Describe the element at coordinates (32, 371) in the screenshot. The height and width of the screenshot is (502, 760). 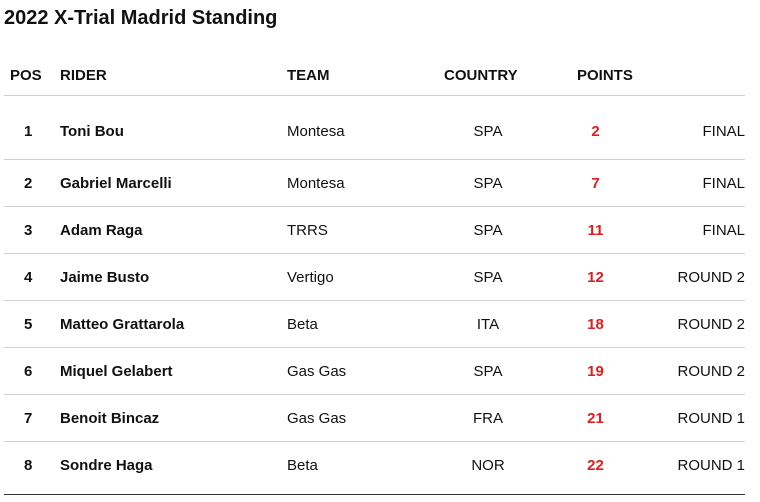
I see `cell-pos: 6` at that location.